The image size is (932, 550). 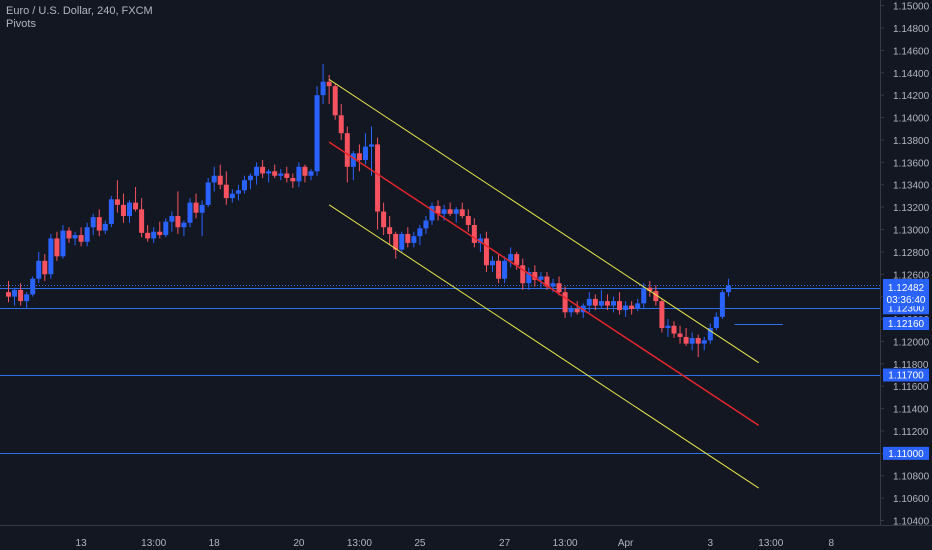 What do you see at coordinates (911, 499) in the screenshot?
I see `y-tick-label: 1.10600` at bounding box center [911, 499].